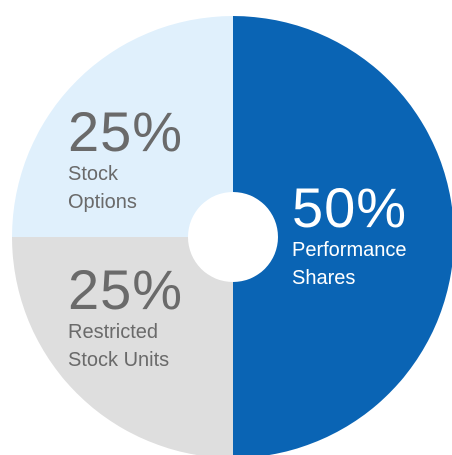 The image size is (452, 455). I want to click on slice-label: 25% Stock Options, so click(126, 158).